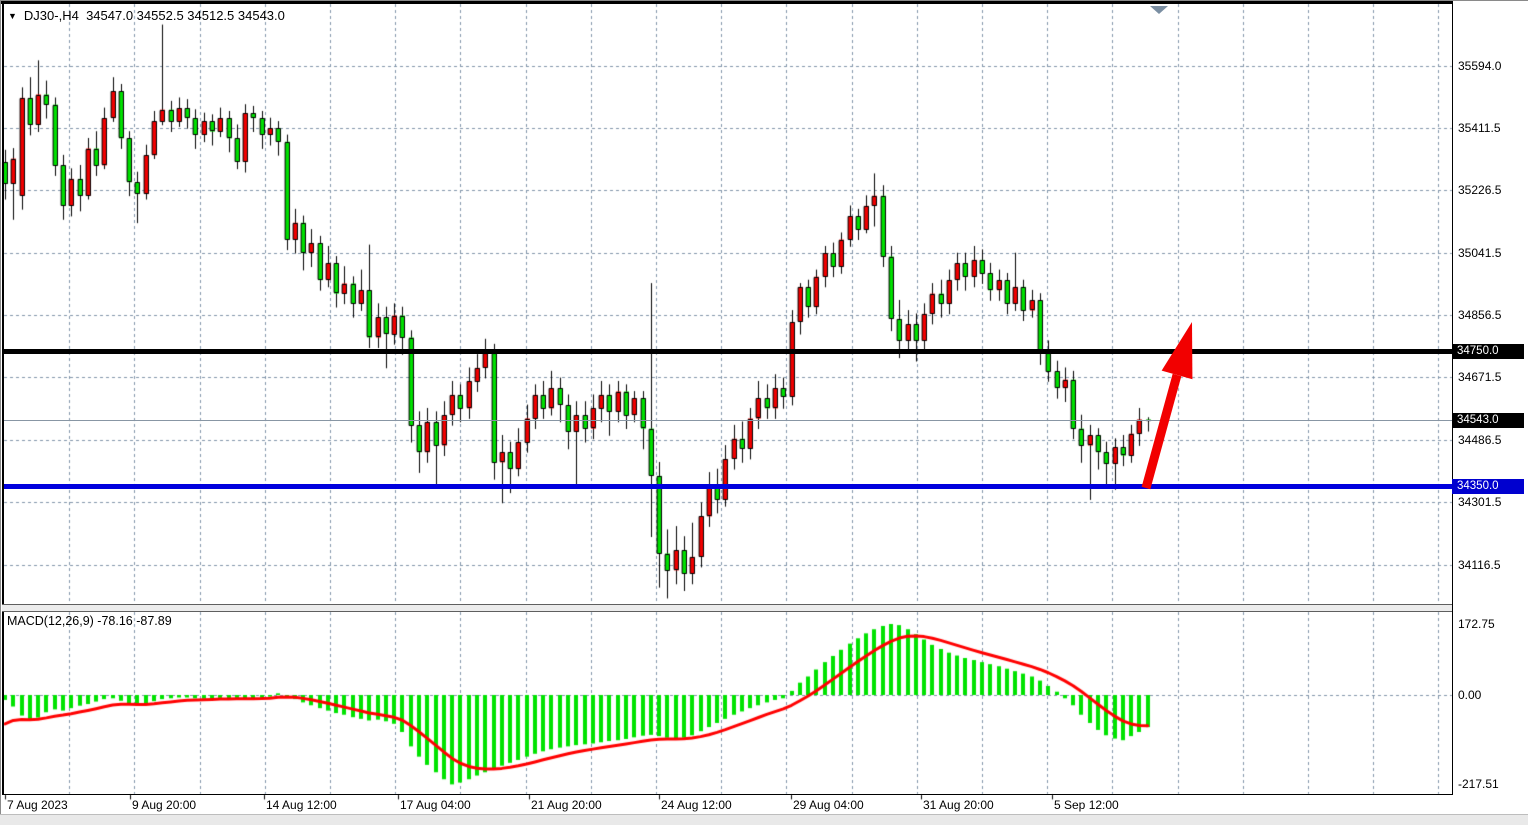 The width and height of the screenshot is (1528, 825). What do you see at coordinates (1480, 439) in the screenshot?
I see `price-axis-label: 34486.5` at bounding box center [1480, 439].